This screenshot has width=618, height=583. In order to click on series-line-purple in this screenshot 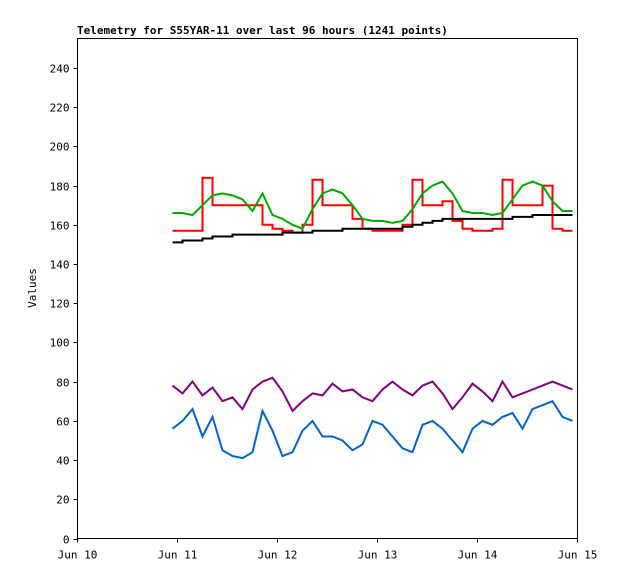, I will do `click(372, 394)`.